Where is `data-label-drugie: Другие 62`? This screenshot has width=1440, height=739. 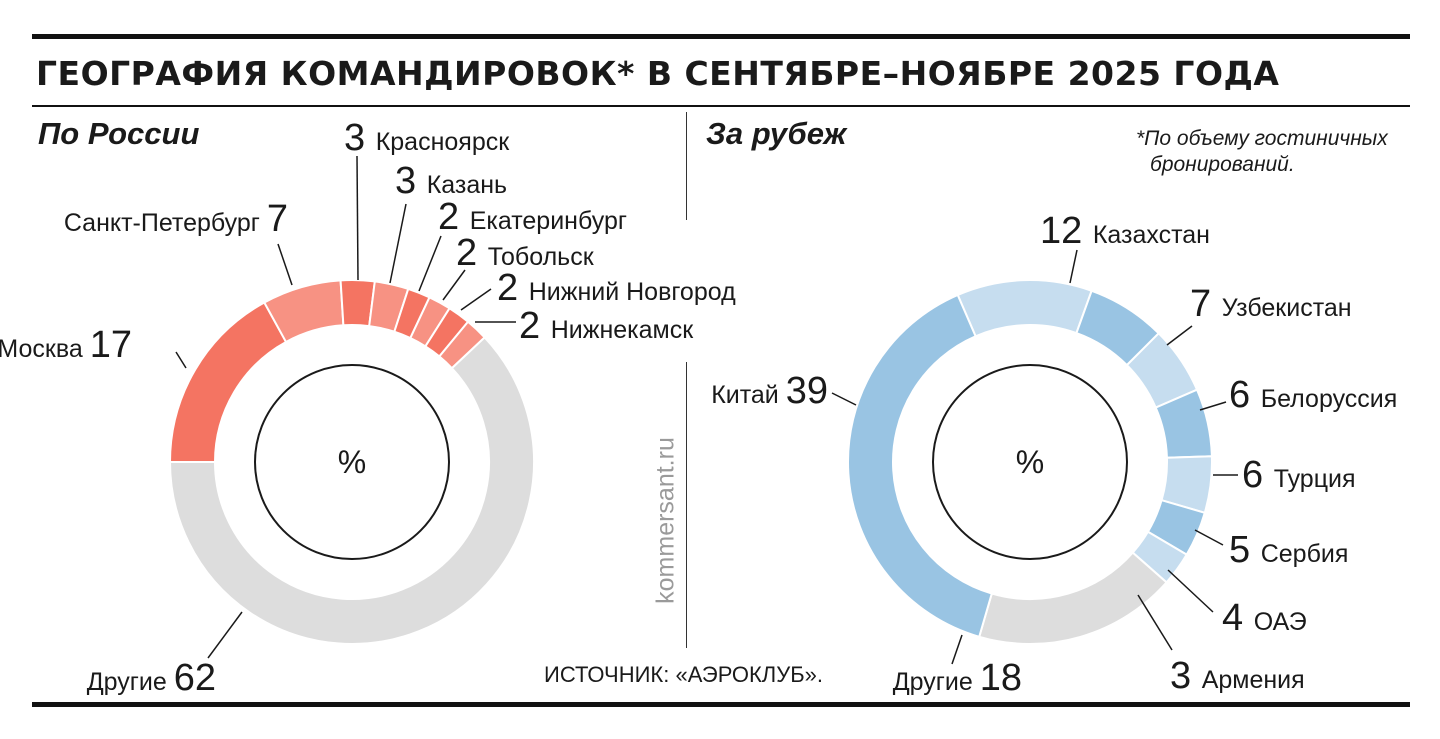 data-label-drugie: Другие 62 is located at coordinates (151, 678).